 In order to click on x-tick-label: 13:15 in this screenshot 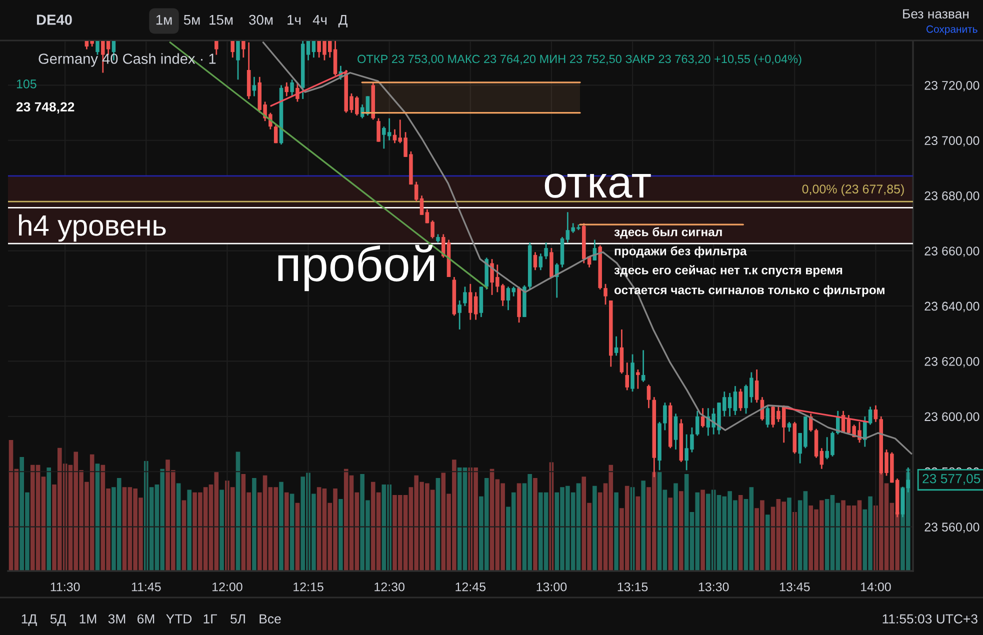, I will do `click(633, 587)`.